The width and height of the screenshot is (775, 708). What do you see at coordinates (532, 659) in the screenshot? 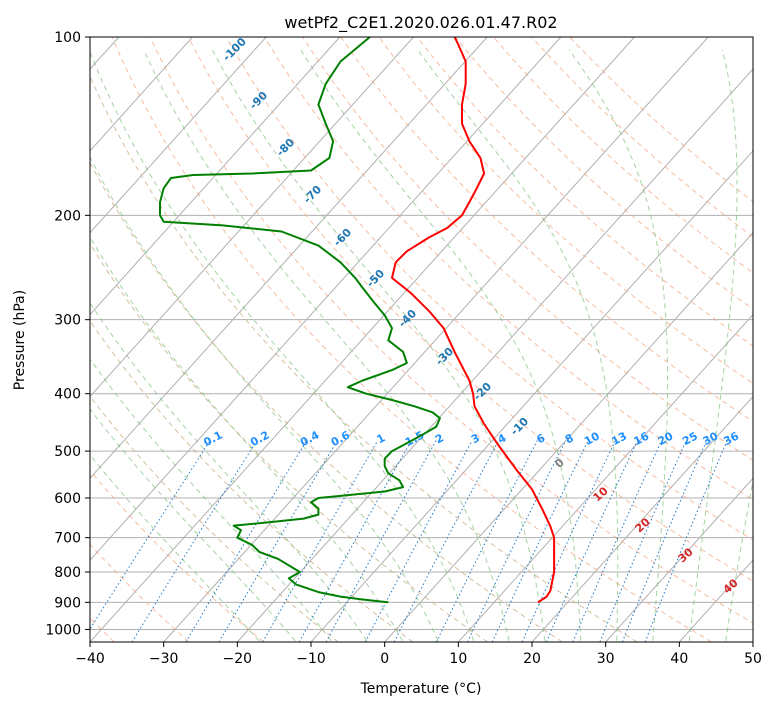
I see `x-tick-label: 20` at bounding box center [532, 659].